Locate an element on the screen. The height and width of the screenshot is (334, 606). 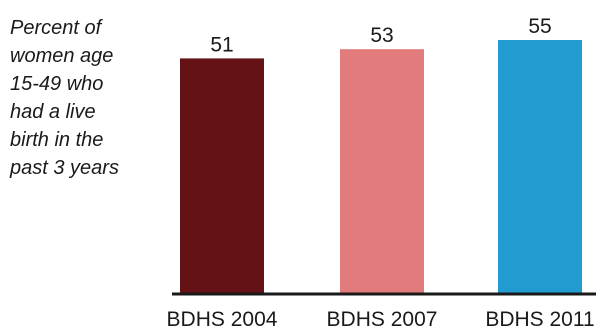
data-label: 51 is located at coordinates (221, 44).